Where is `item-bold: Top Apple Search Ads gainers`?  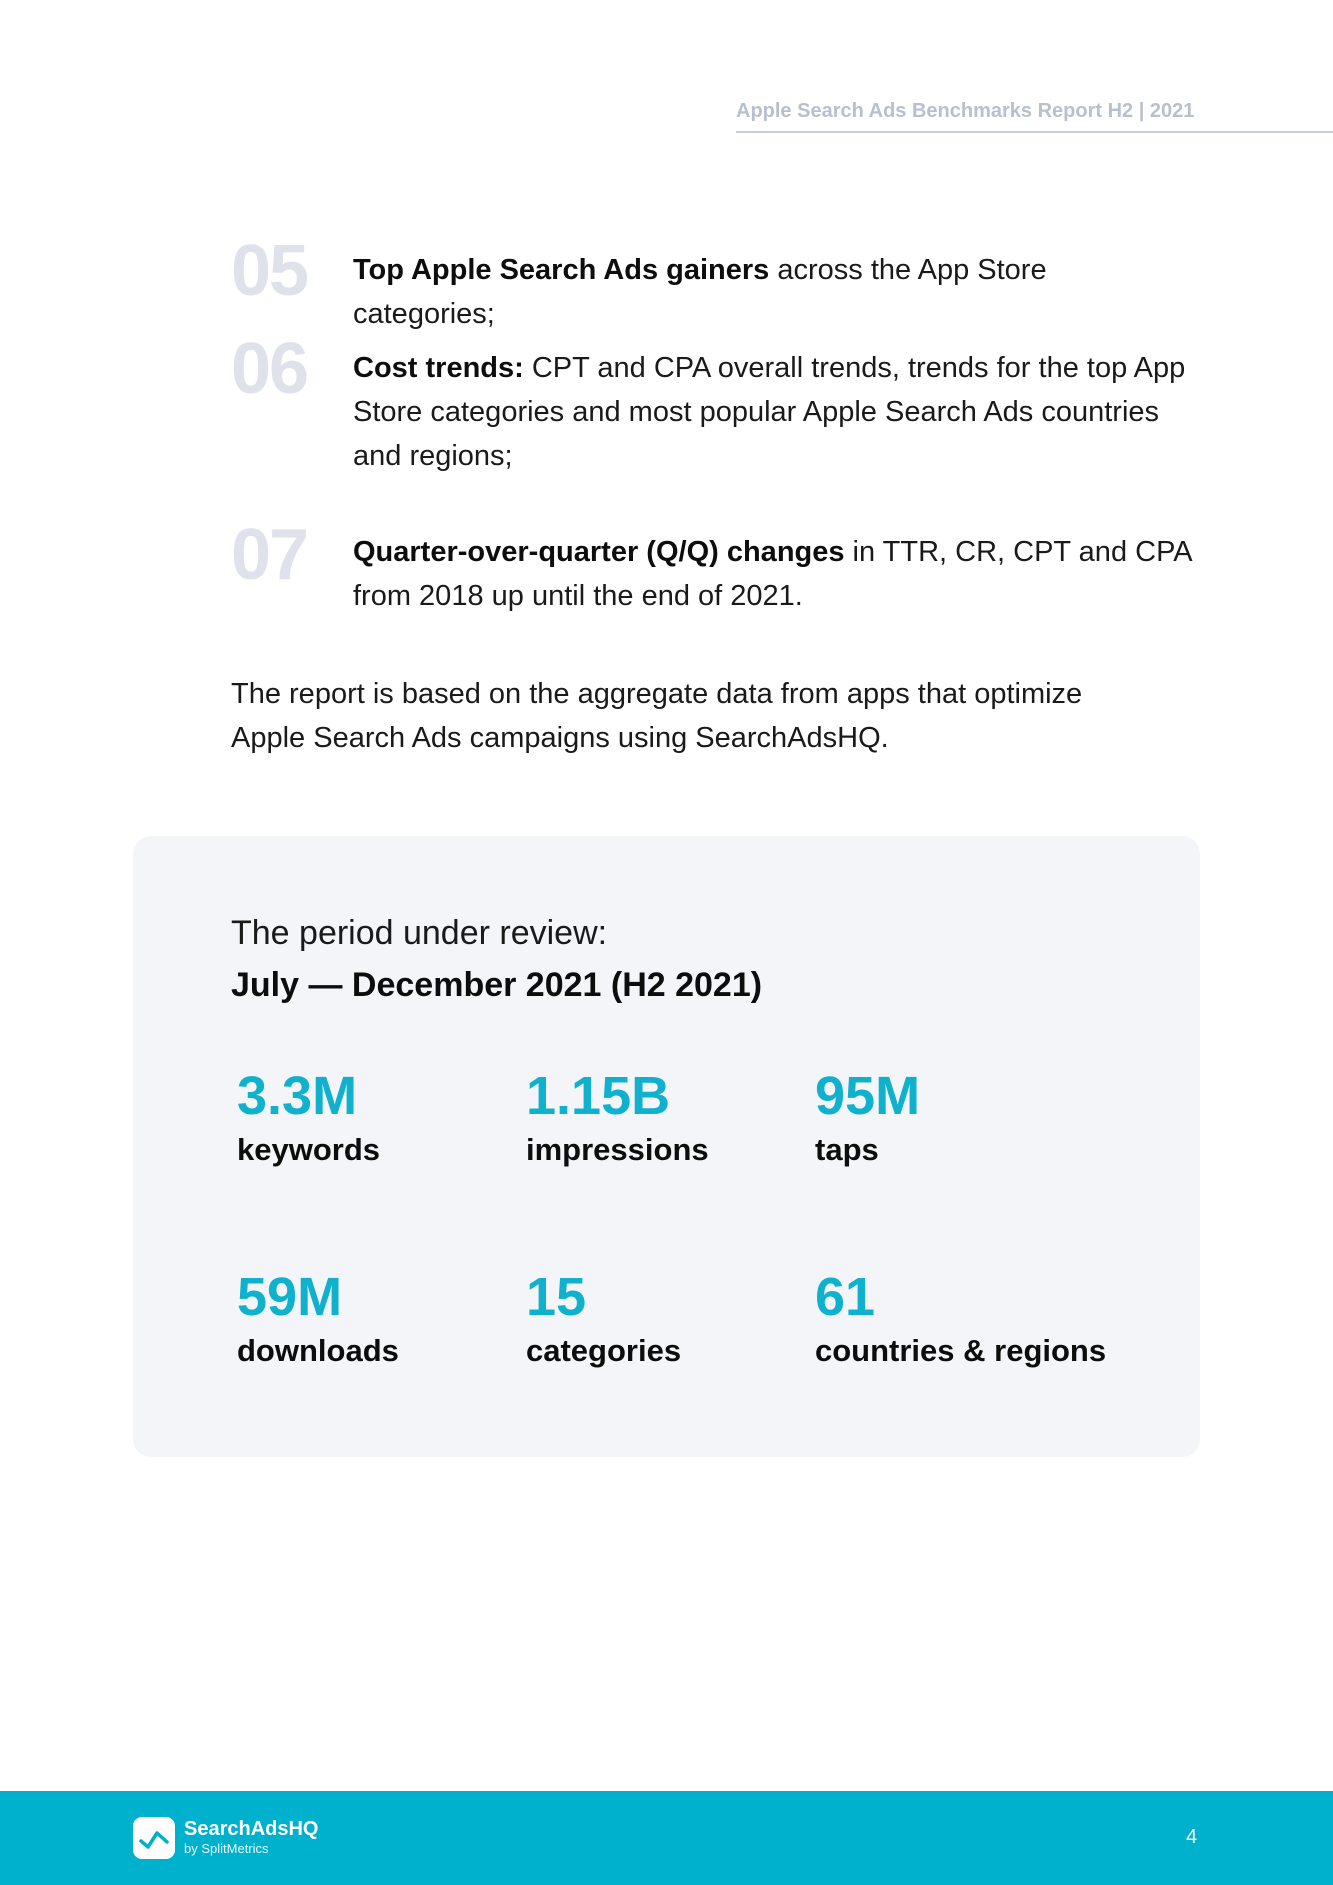
item-bold: Top Apple Search Ads gainers is located at coordinates (561, 270).